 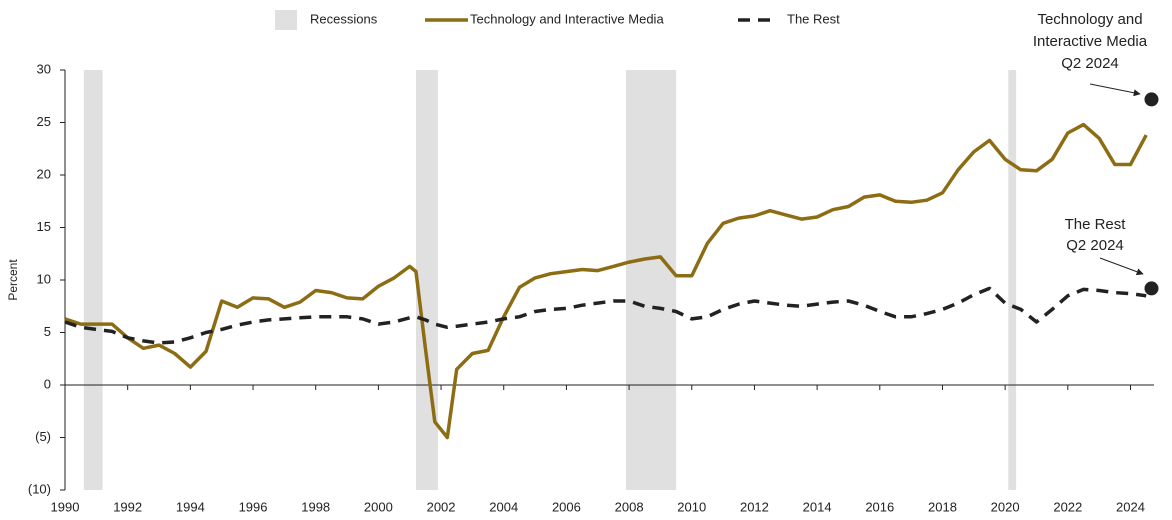 What do you see at coordinates (44, 226) in the screenshot?
I see `y-tick-label: 15` at bounding box center [44, 226].